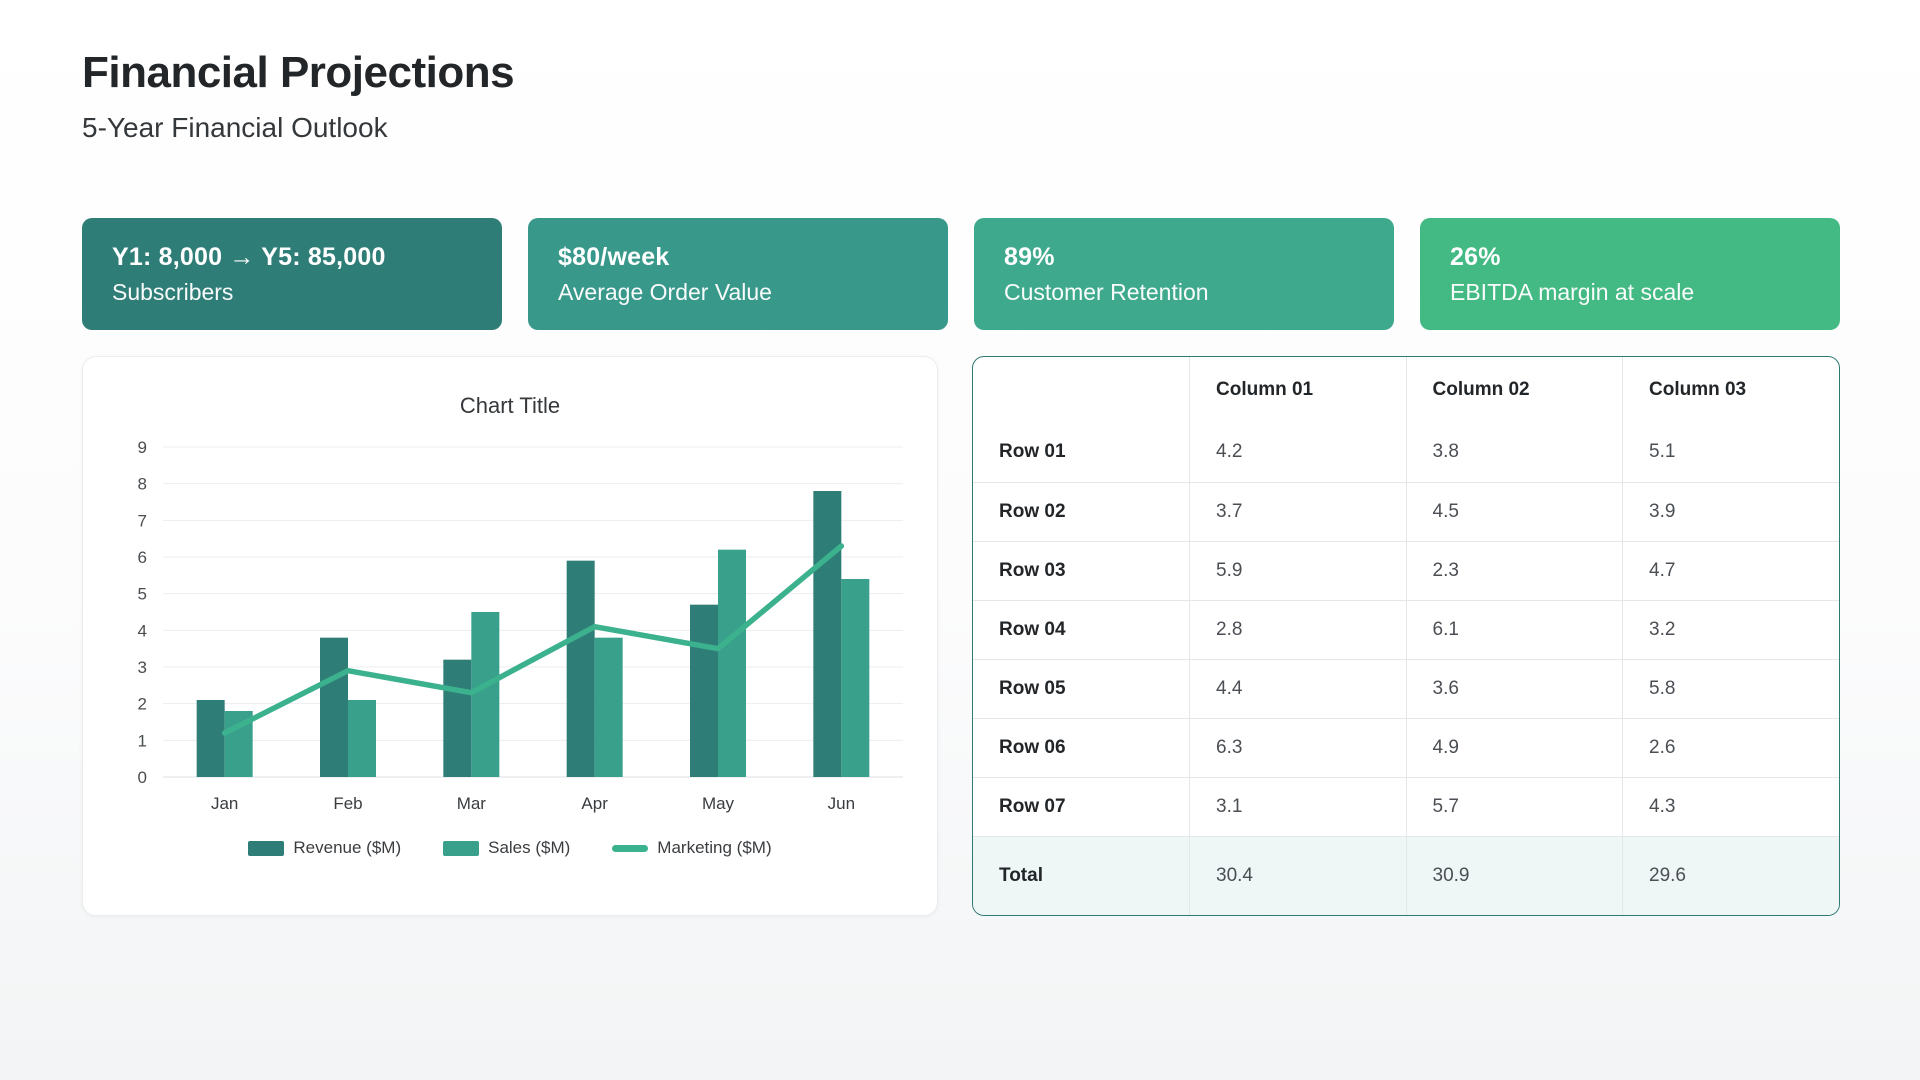 The image size is (1920, 1080). What do you see at coordinates (630, 848) in the screenshot?
I see `marketing-line-swatch-icon` at bounding box center [630, 848].